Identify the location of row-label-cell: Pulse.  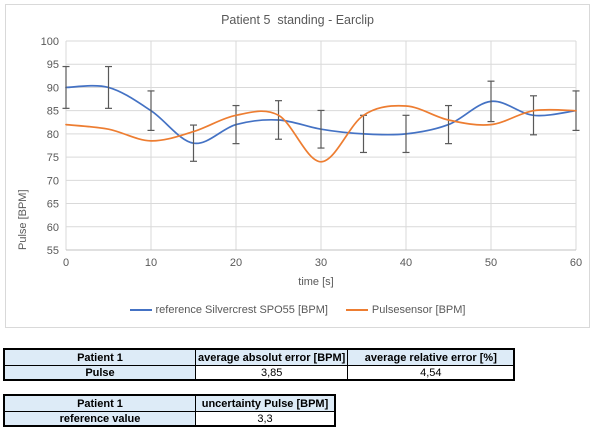
(99, 373).